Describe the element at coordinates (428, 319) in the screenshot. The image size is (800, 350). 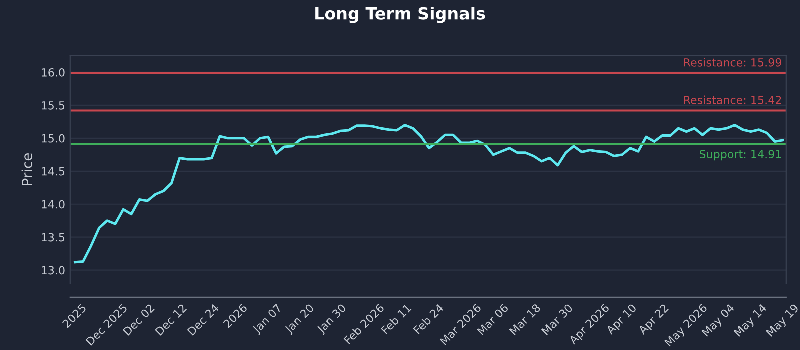
I see `x-tick-label: Feb 24` at that location.